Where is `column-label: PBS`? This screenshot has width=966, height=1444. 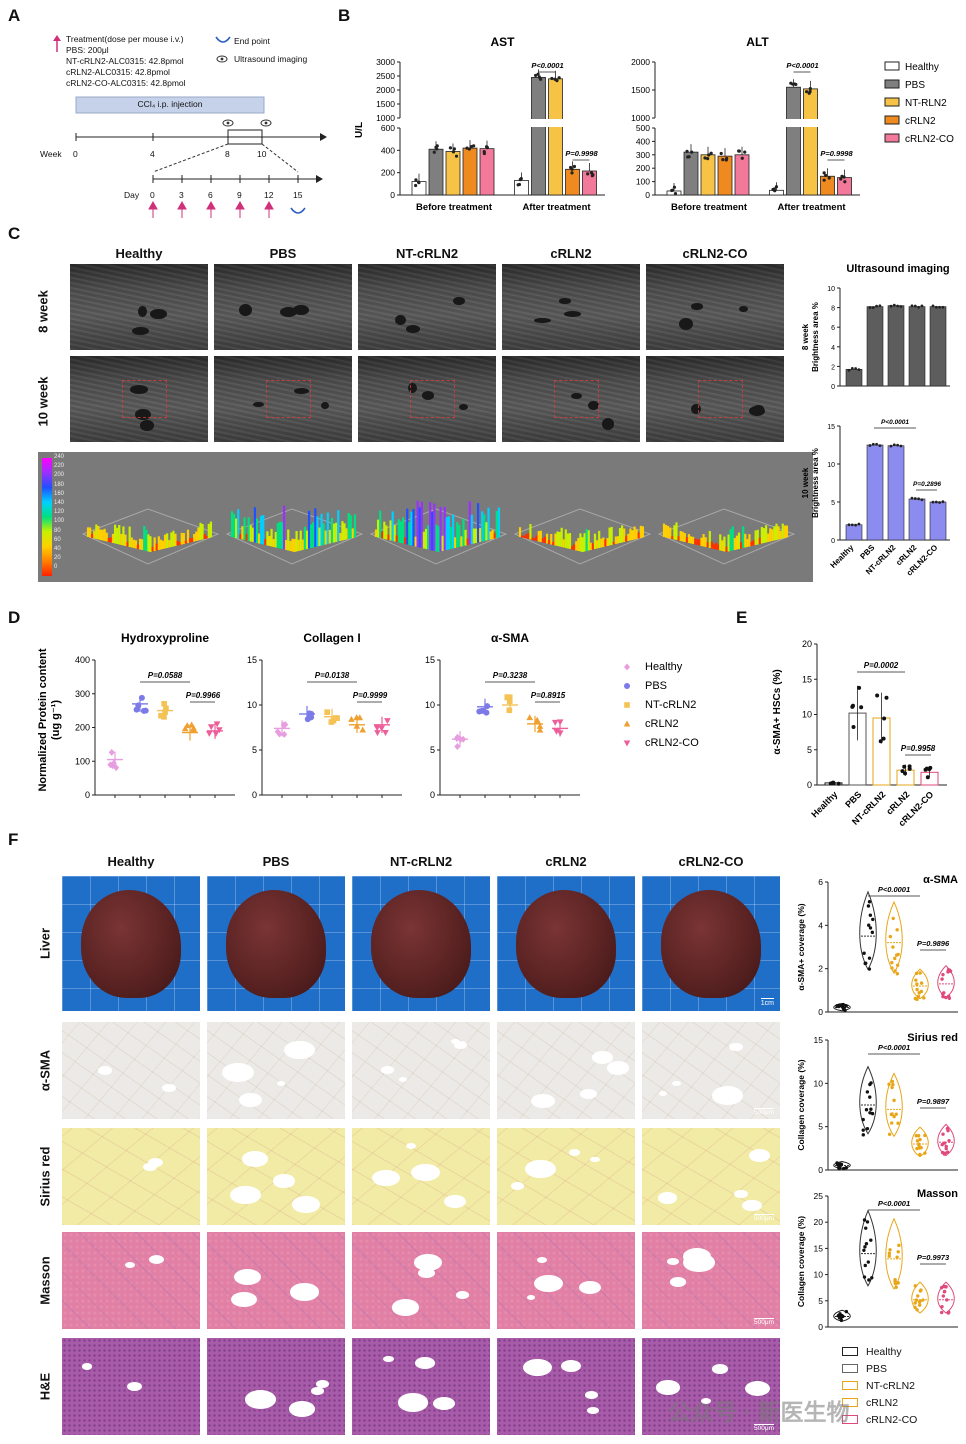 column-label: PBS is located at coordinates (276, 861).